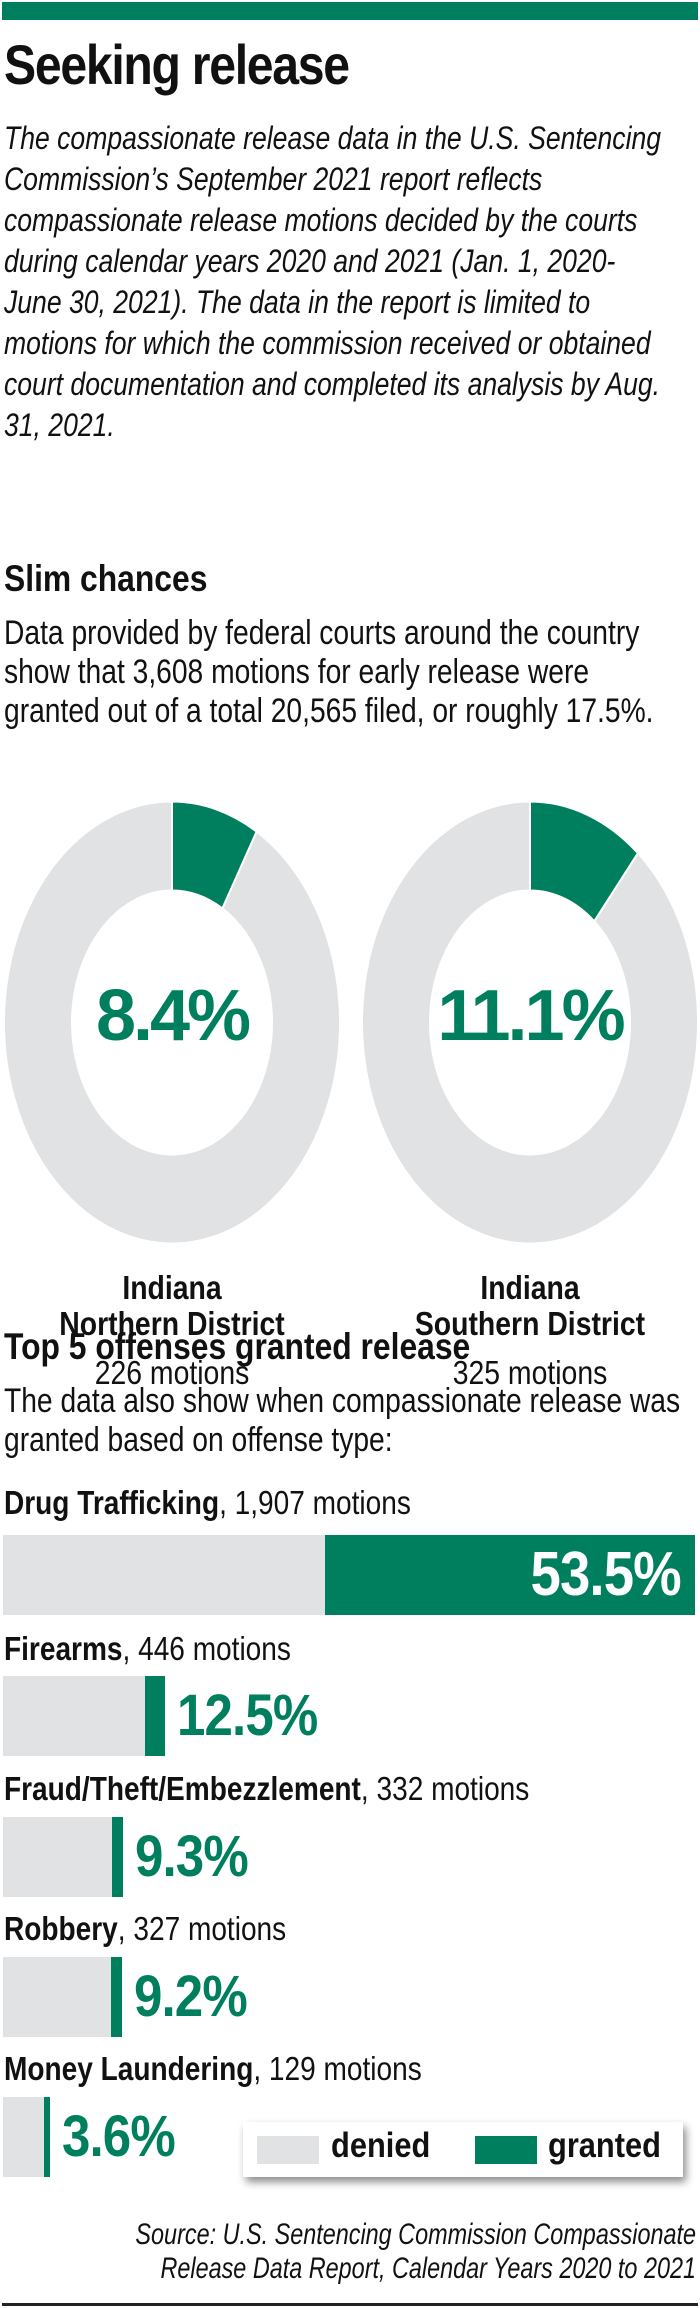 The width and height of the screenshot is (700, 2308). I want to click on bar-money-laundering: 3.6%, so click(89, 2137).